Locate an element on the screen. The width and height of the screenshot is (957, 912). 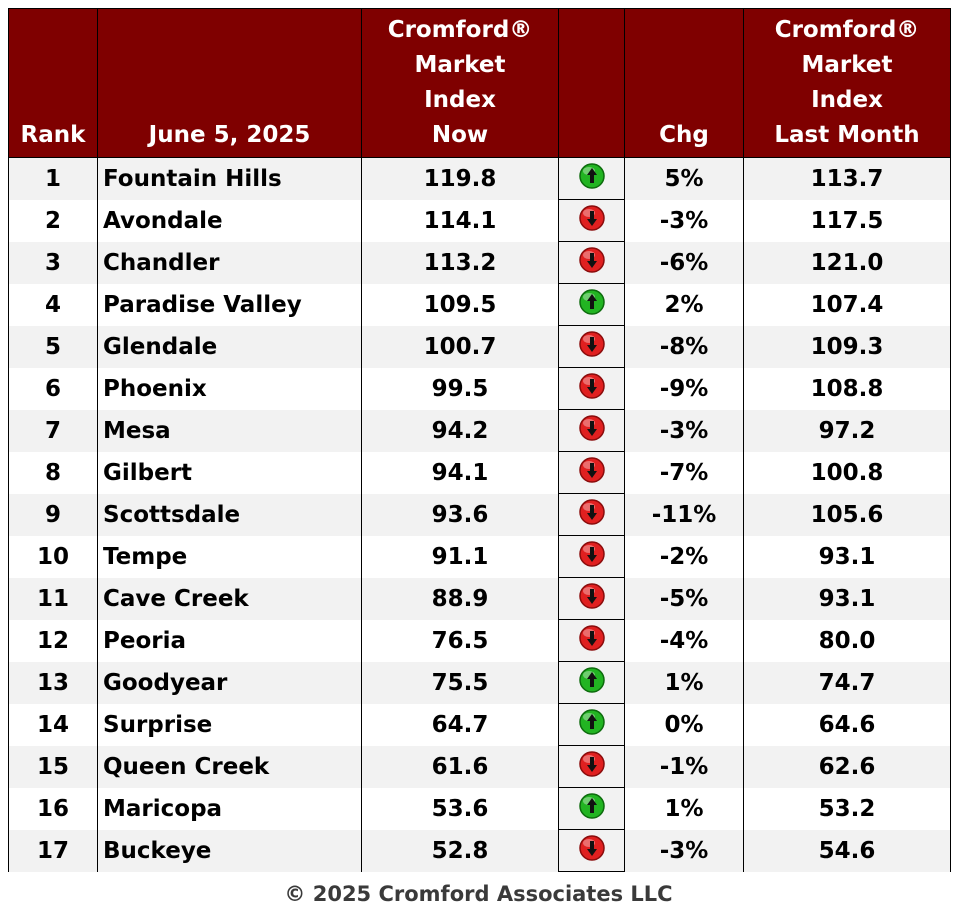
rank-cell: 15 is located at coordinates (53, 766).